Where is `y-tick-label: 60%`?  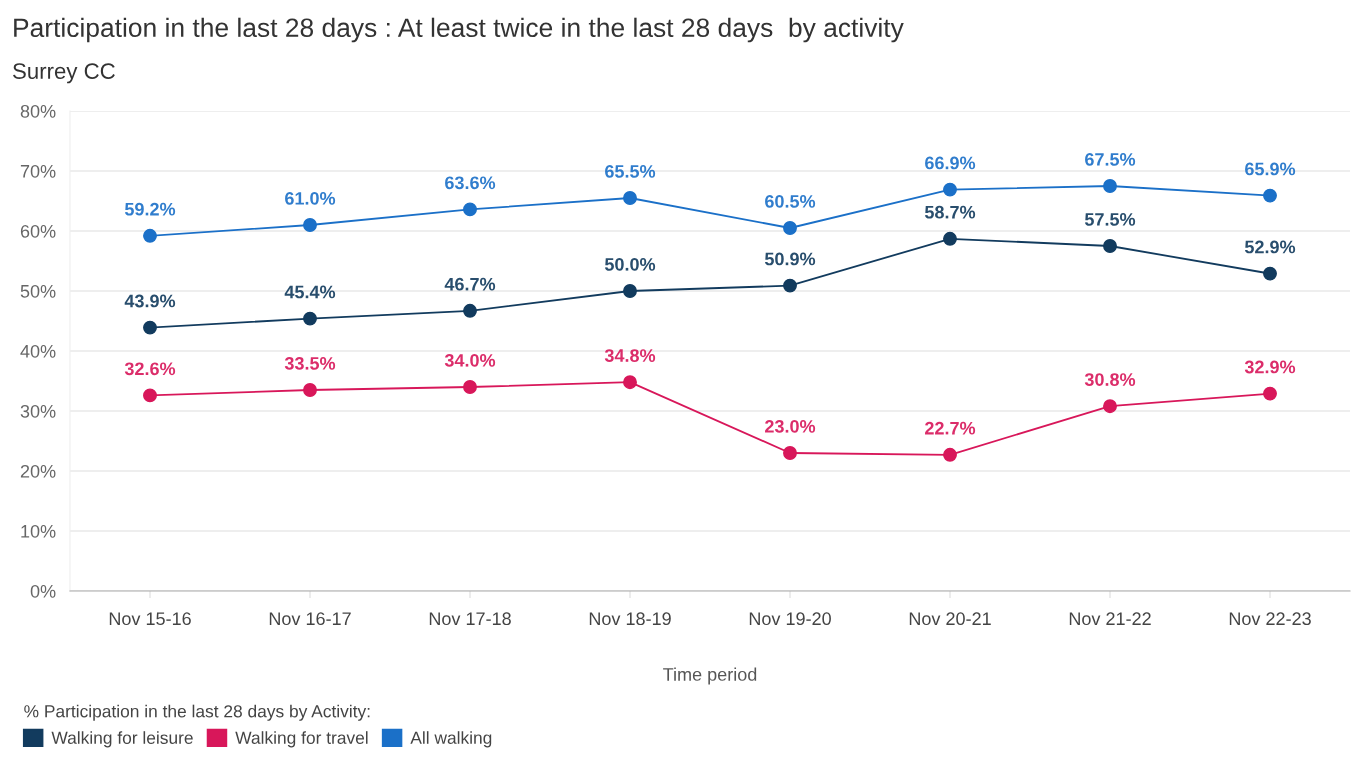 y-tick-label: 60% is located at coordinates (38, 231).